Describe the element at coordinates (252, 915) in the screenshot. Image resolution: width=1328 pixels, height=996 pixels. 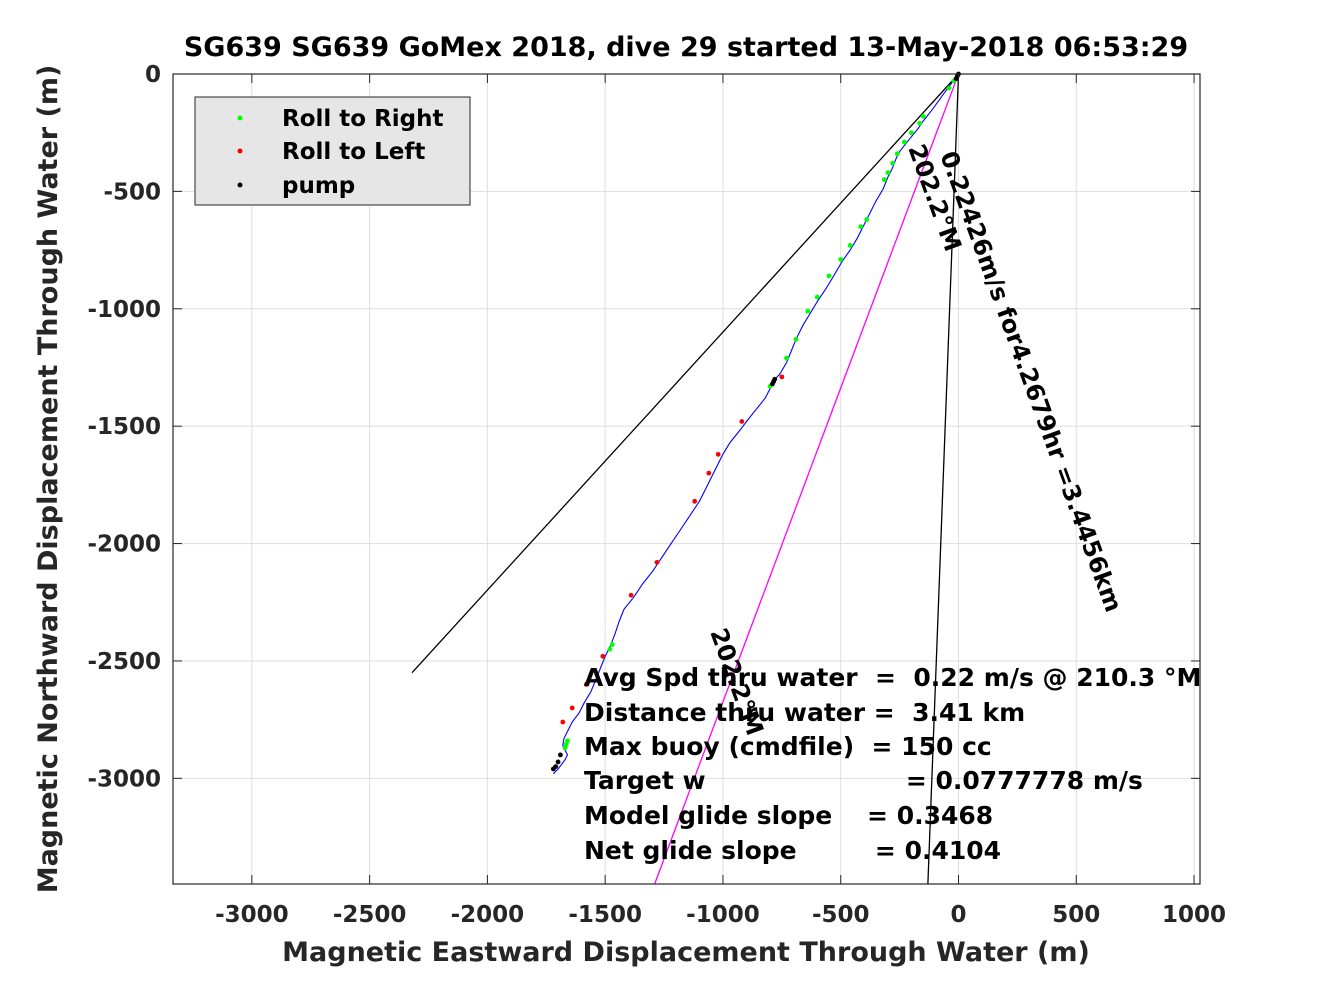
I see `x-tick-label: -3000` at that location.